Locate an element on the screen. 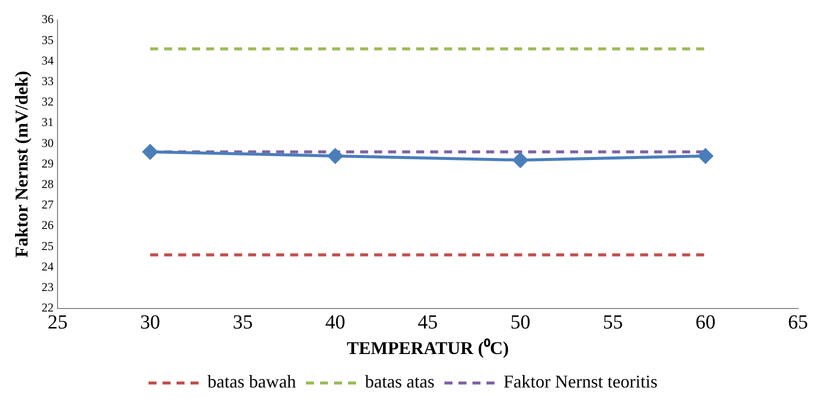 The width and height of the screenshot is (828, 412). x-tick-label: 50 is located at coordinates (520, 323).